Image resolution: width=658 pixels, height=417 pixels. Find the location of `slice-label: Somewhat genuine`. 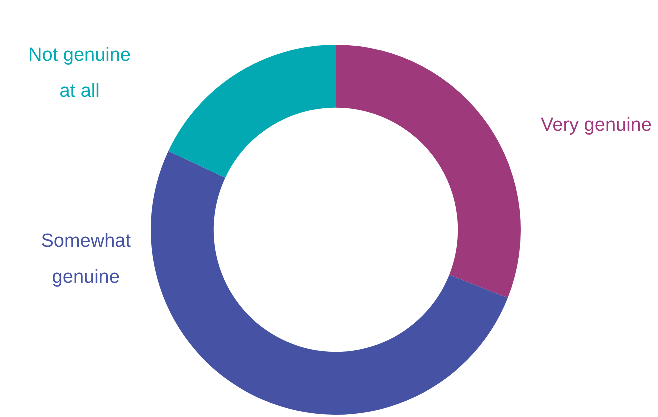

slice-label: Somewhat genuine is located at coordinates (86, 259).